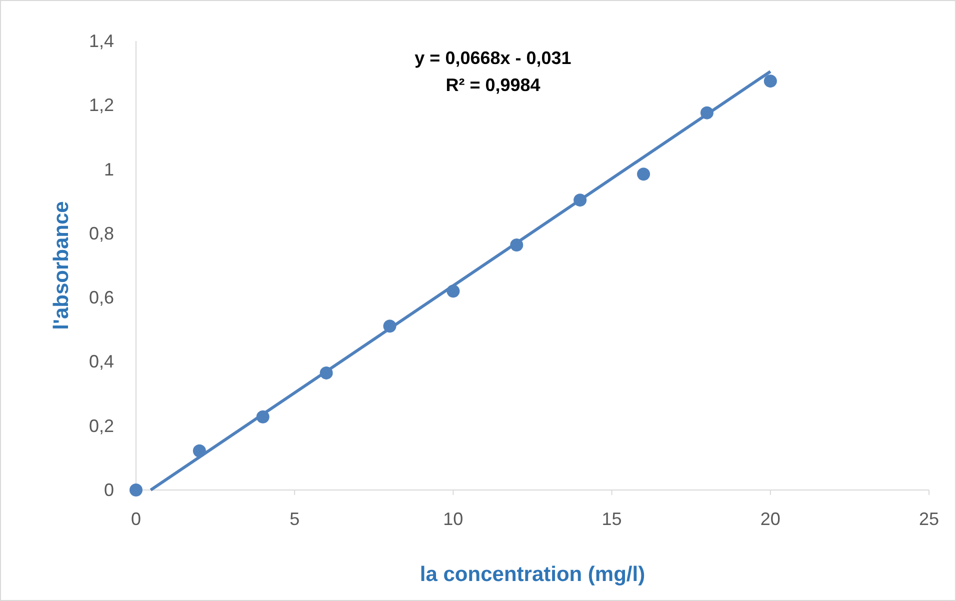 This screenshot has width=956, height=601. What do you see at coordinates (136, 519) in the screenshot?
I see `x-tick-label: 0` at bounding box center [136, 519].